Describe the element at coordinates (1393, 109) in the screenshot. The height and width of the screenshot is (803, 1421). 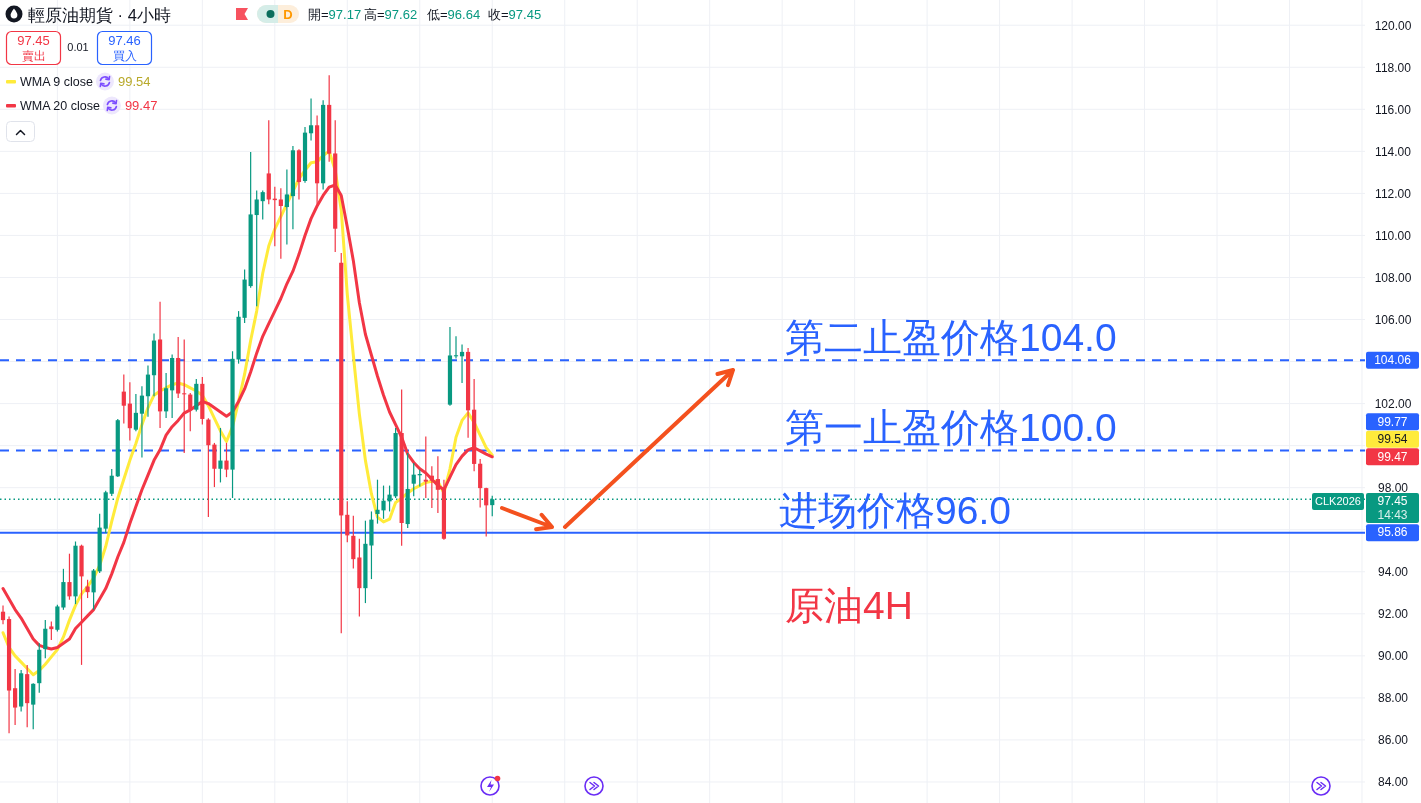
I see `y-tick-label: 116.00` at that location.